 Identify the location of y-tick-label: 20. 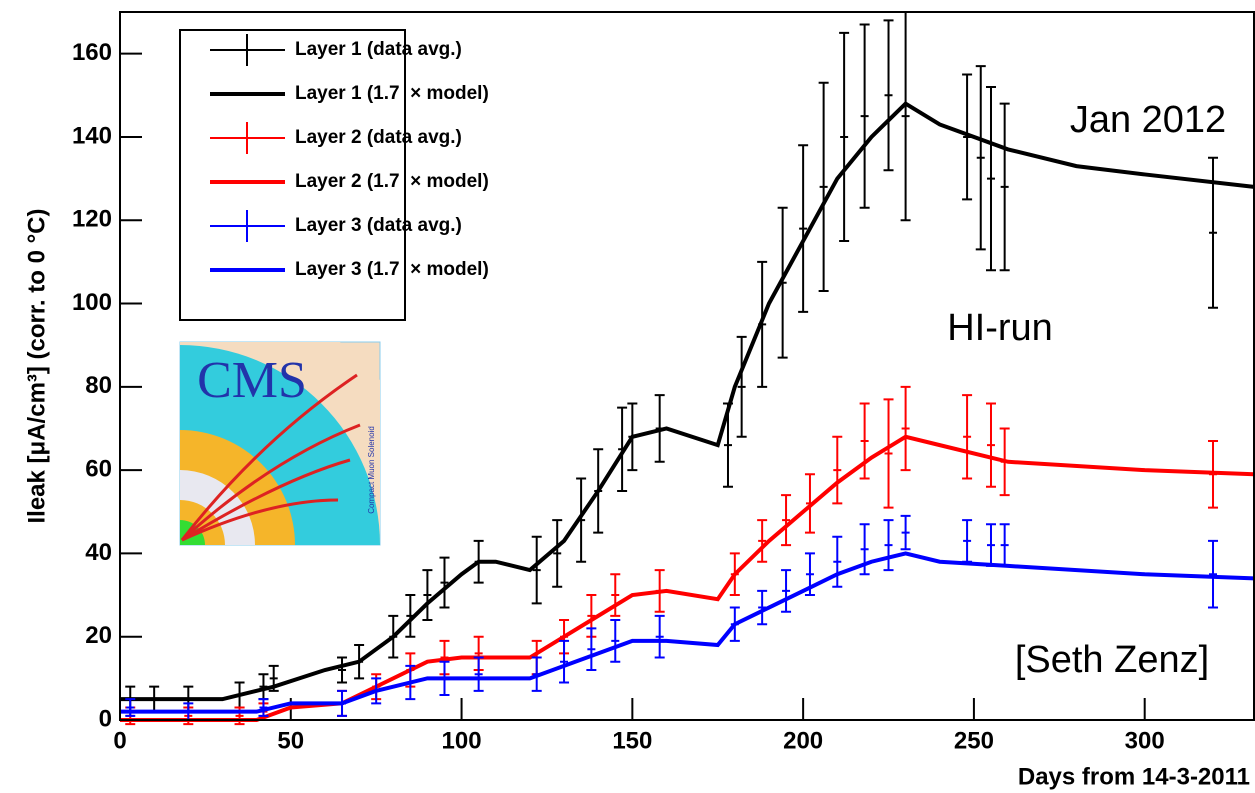
(98, 635).